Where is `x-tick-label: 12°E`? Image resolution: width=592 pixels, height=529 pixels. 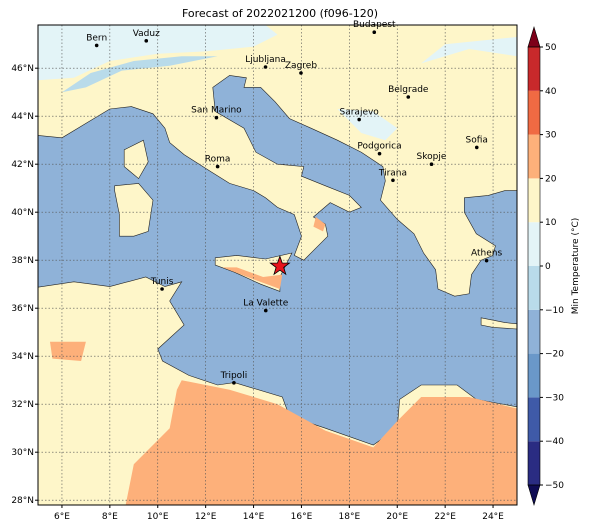 x-tick-label: 12°E is located at coordinates (206, 517).